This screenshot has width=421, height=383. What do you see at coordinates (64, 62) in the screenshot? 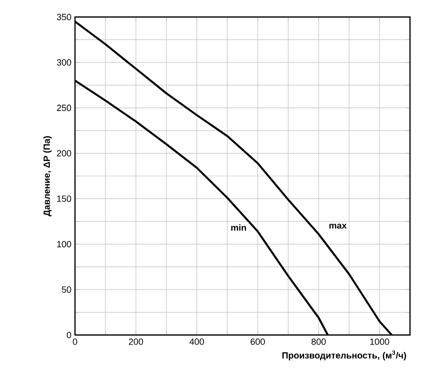
I see `y-tick-label: 300` at bounding box center [64, 62].